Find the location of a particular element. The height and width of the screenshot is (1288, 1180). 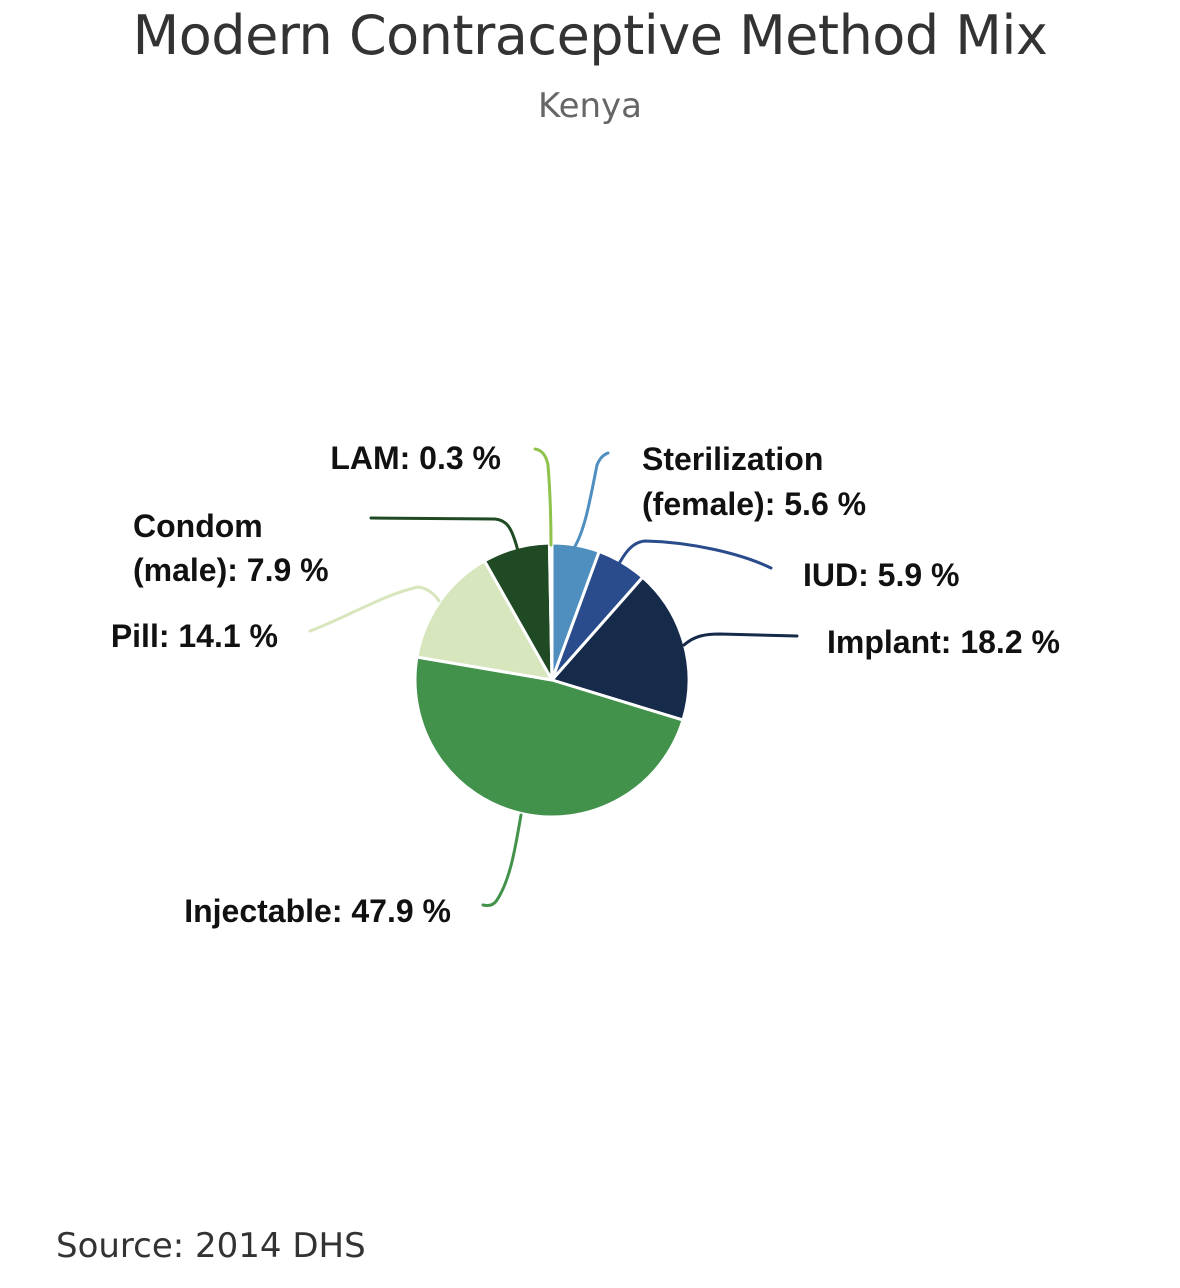

pie-slice-injectable is located at coordinates (549, 737).